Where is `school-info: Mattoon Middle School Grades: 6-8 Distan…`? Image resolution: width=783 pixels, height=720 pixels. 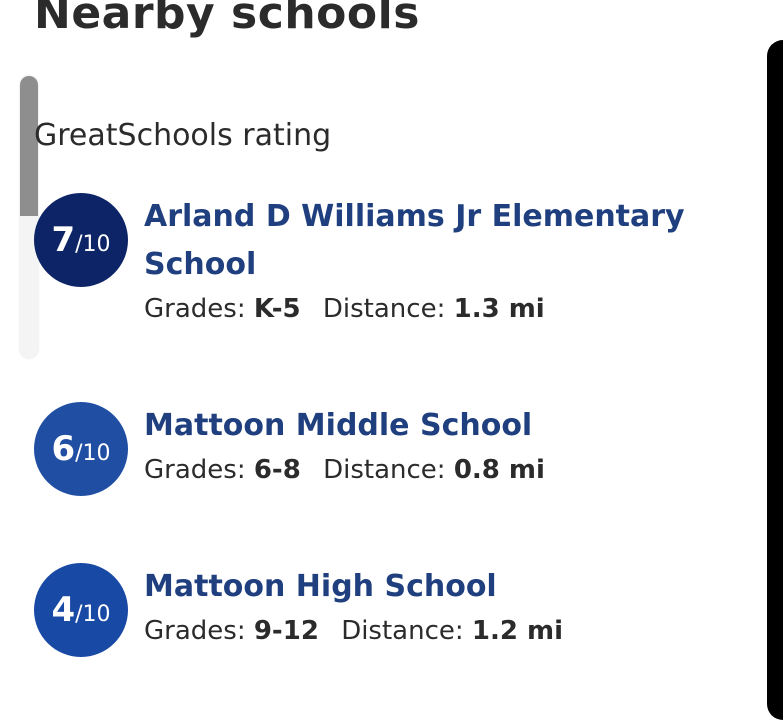 school-info: Mattoon Middle School Grades: 6-8 Distan… is located at coordinates (424, 446).